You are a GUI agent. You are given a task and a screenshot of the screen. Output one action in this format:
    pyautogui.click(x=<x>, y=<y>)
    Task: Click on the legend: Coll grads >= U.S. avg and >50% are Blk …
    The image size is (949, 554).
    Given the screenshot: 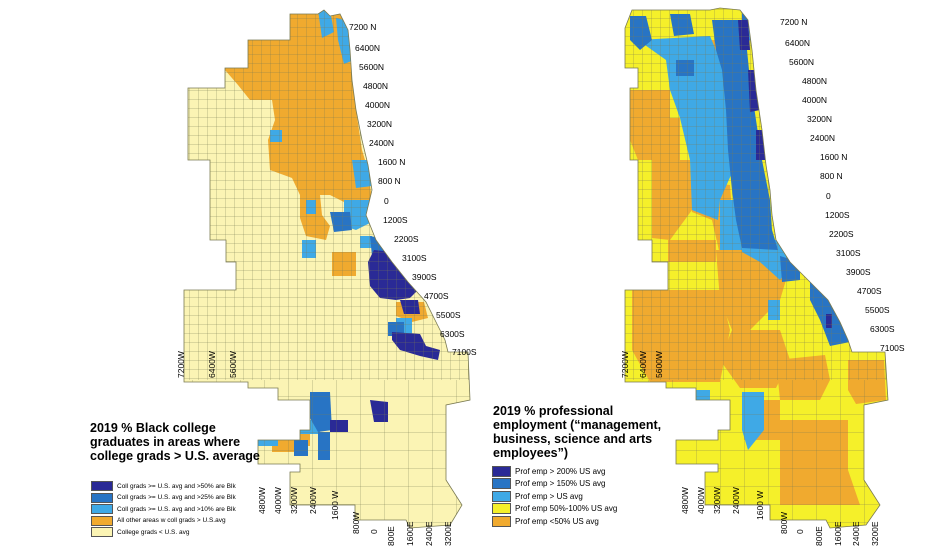 What is the action you would take?
    pyautogui.click(x=163, y=510)
    